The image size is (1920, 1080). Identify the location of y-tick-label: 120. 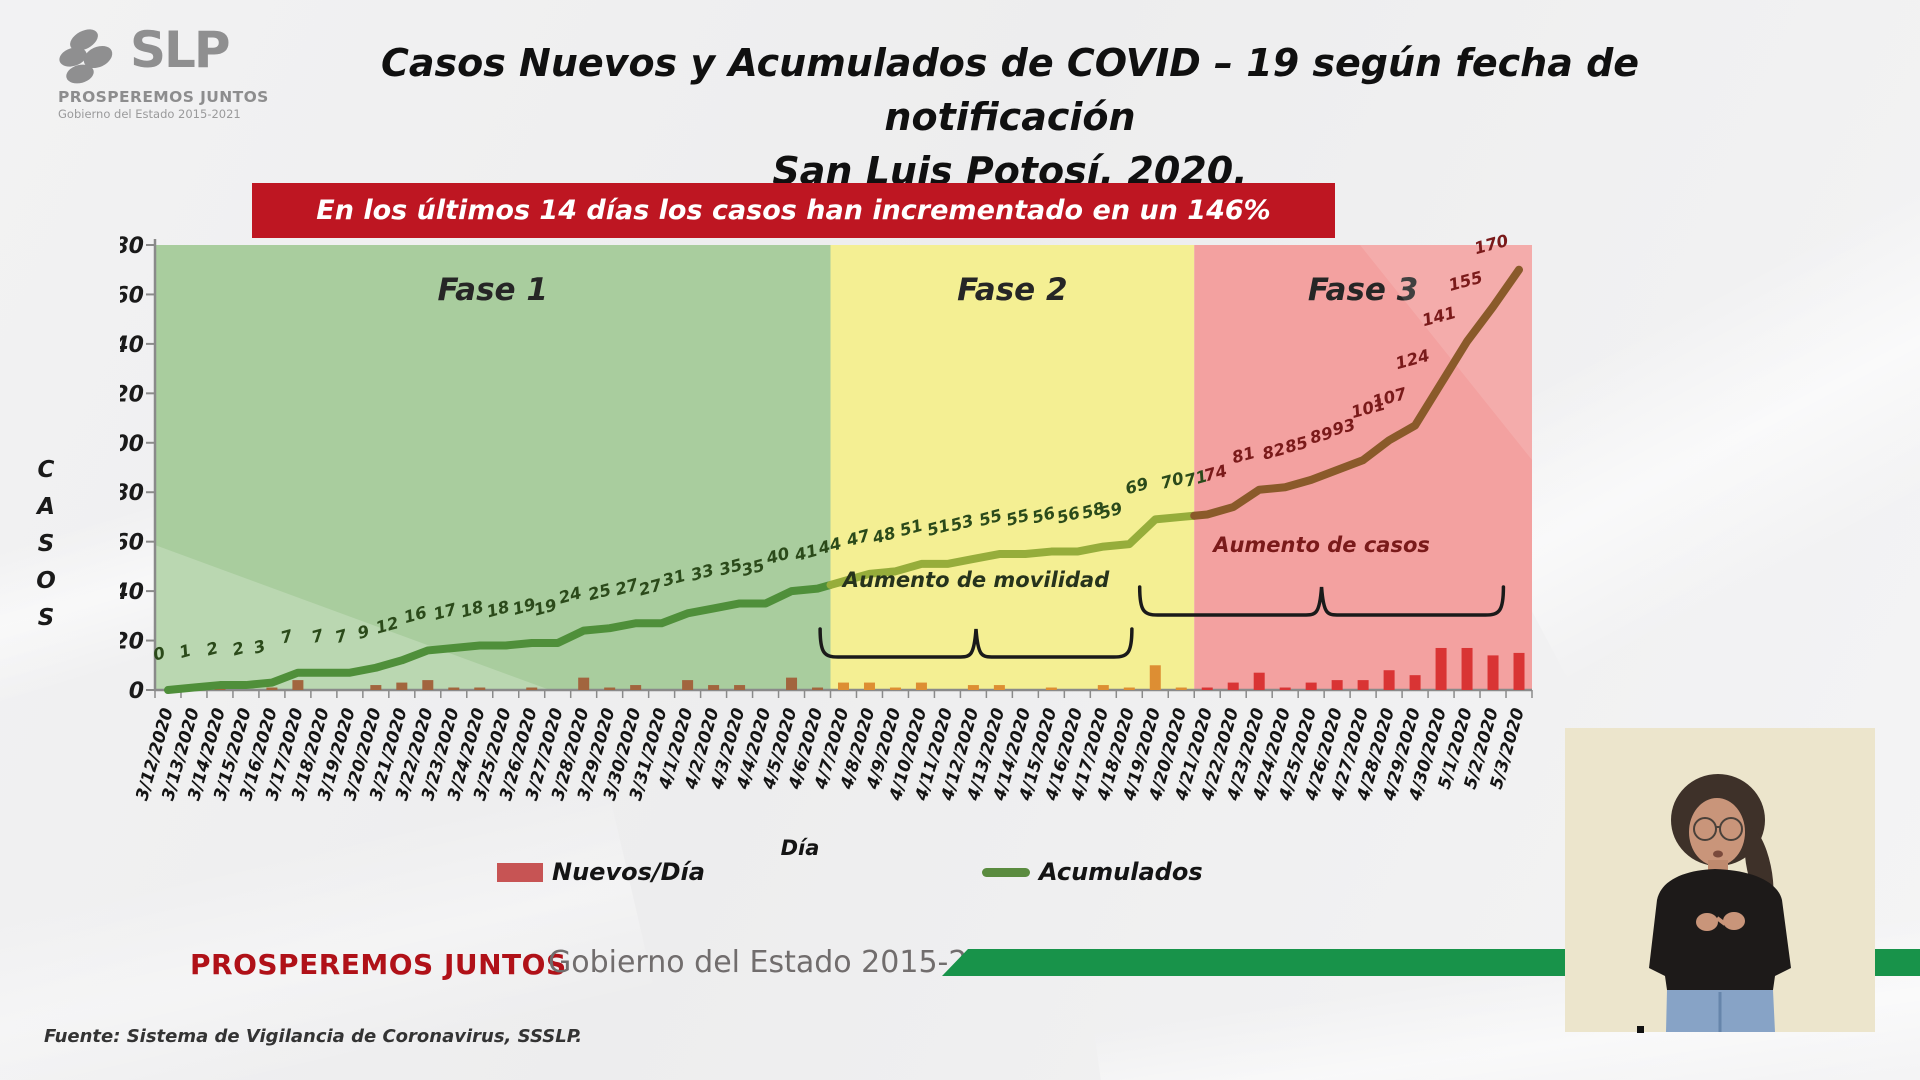
(132, 394).